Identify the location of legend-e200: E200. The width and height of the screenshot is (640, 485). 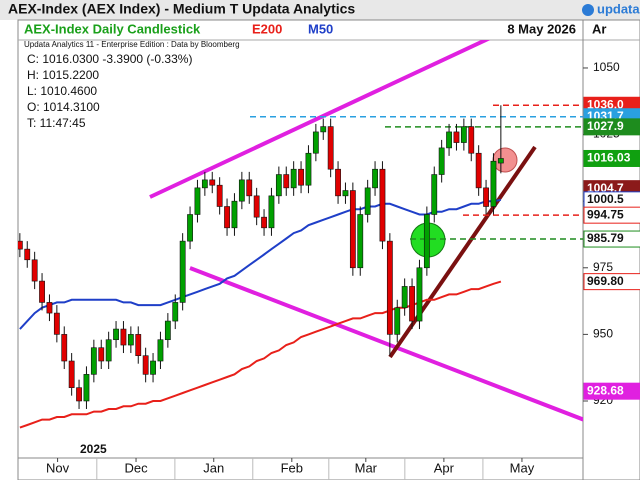
(267, 28).